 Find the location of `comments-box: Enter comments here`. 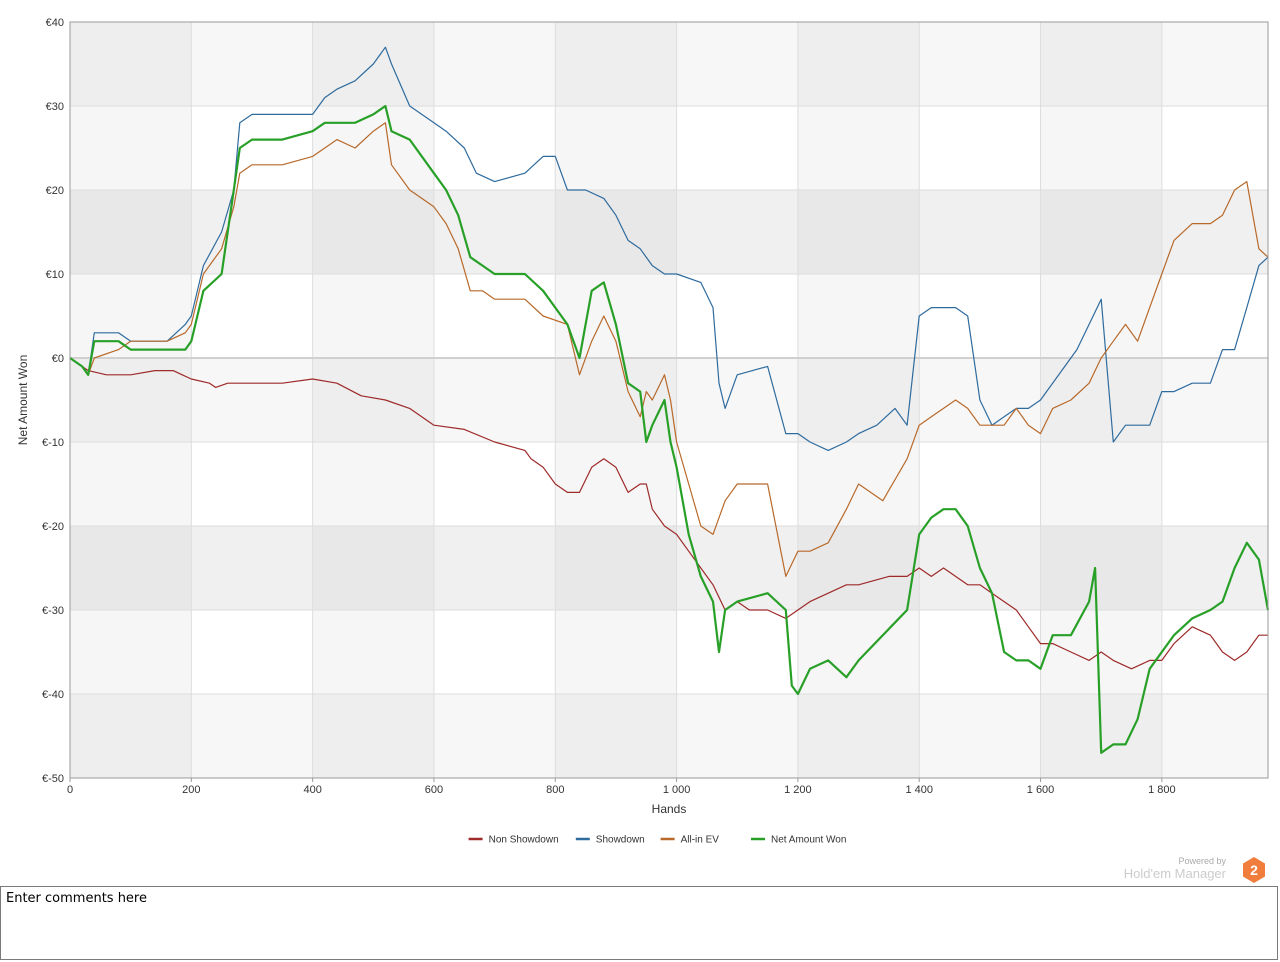

comments-box: Enter comments here is located at coordinates (639, 923).